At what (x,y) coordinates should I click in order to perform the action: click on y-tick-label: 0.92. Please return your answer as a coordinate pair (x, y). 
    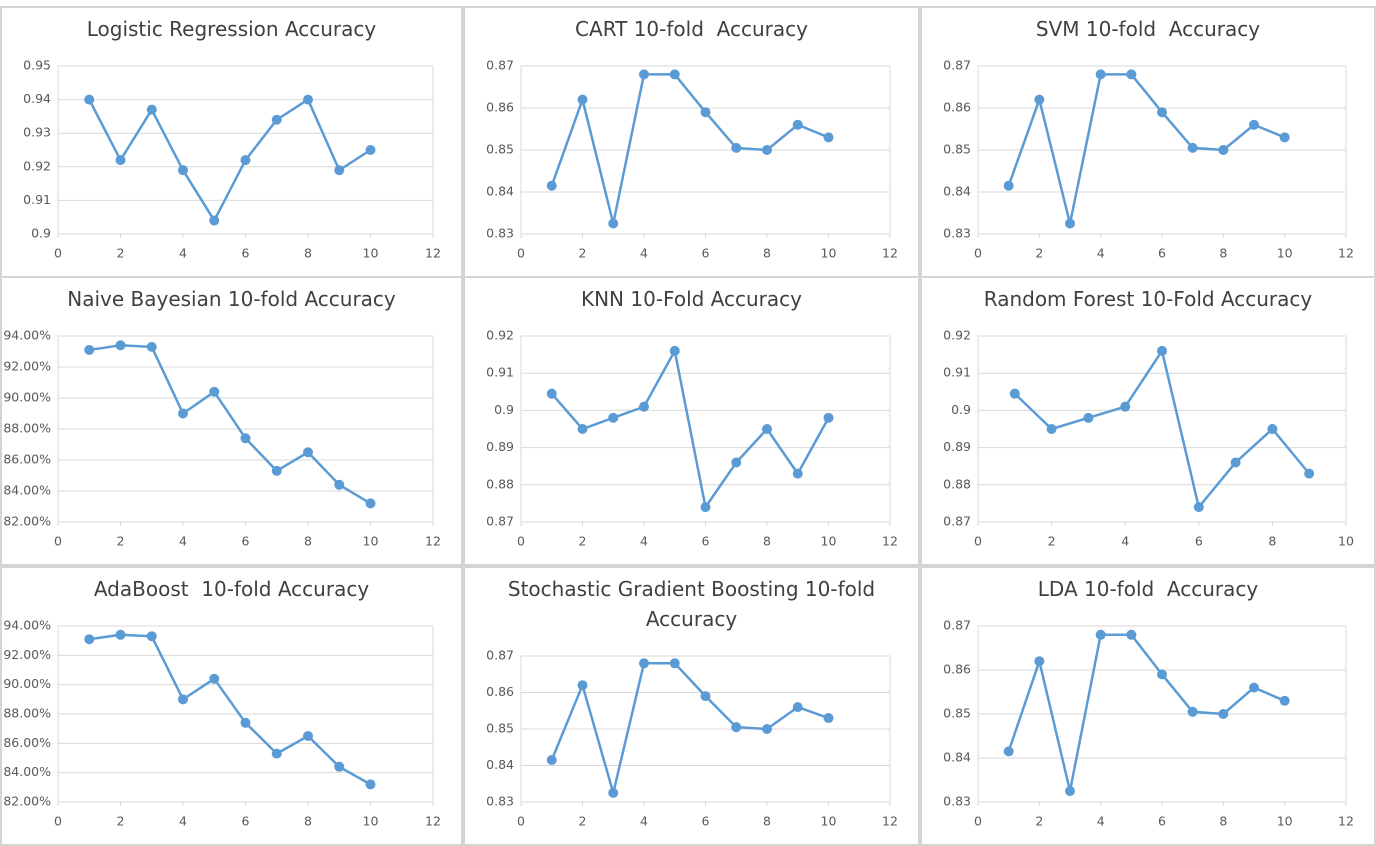
    Looking at the image, I should click on (37, 165).